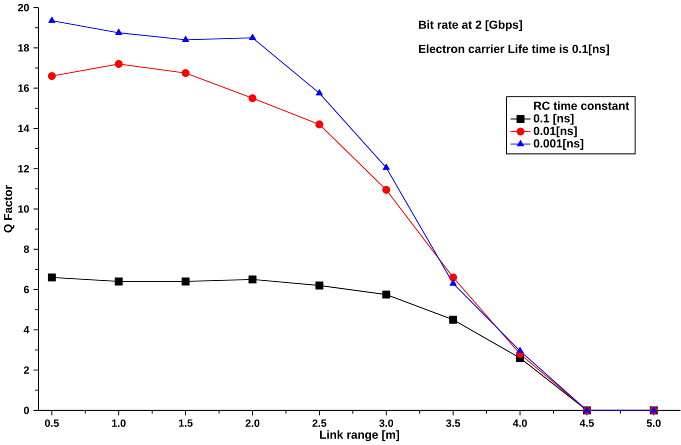  I want to click on x-tick-label: 1.5, so click(185, 423).